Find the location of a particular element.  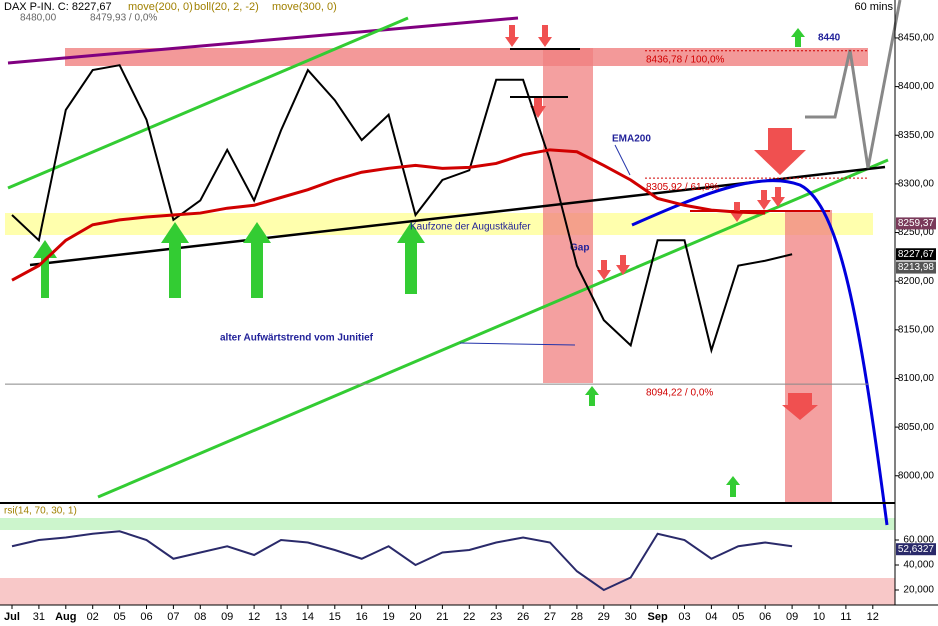

y-tick-label: 8200,00 is located at coordinates (916, 281).